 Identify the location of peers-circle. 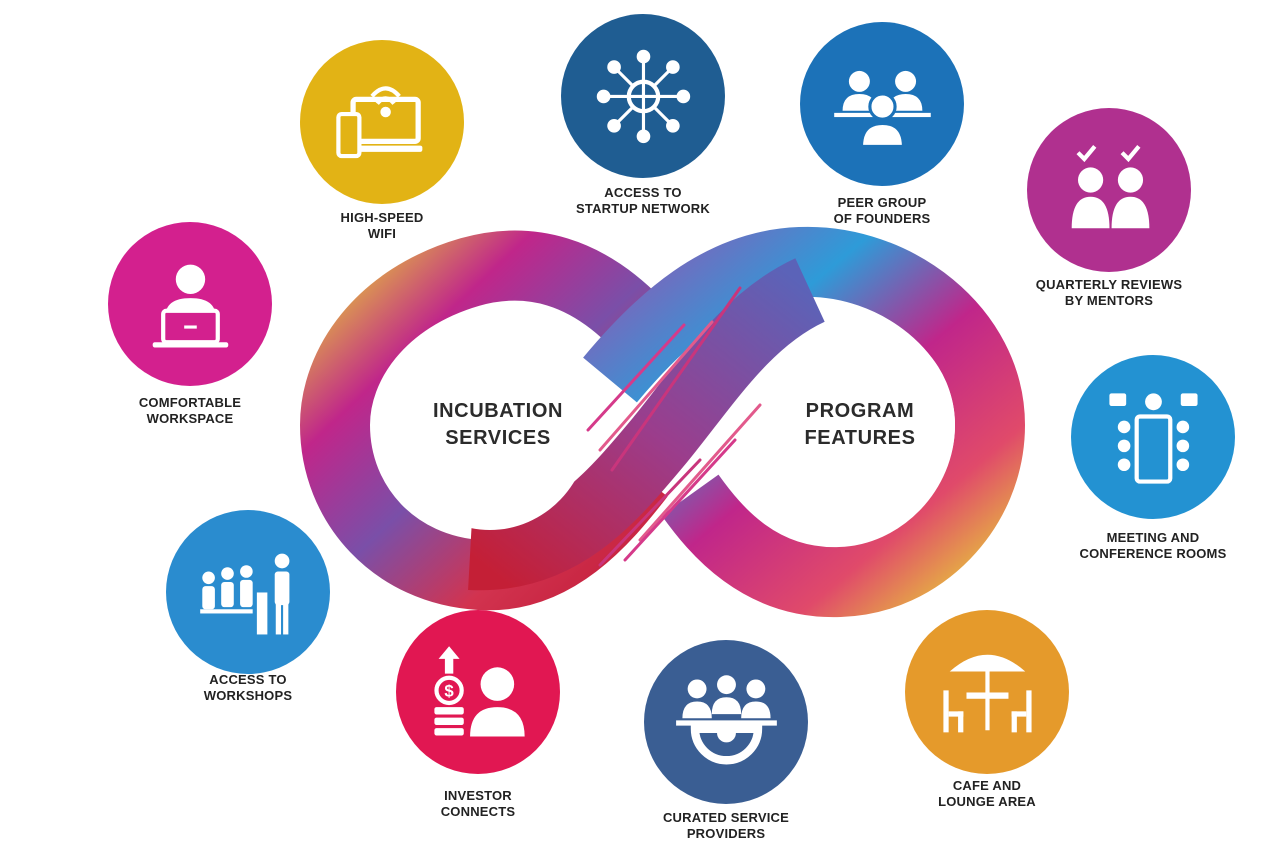
(882, 104).